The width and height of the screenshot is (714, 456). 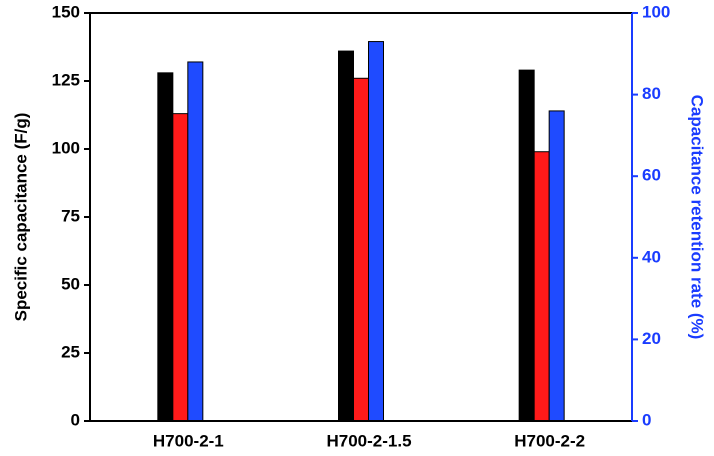 I want to click on y-tick-label: 100, so click(x=66, y=147).